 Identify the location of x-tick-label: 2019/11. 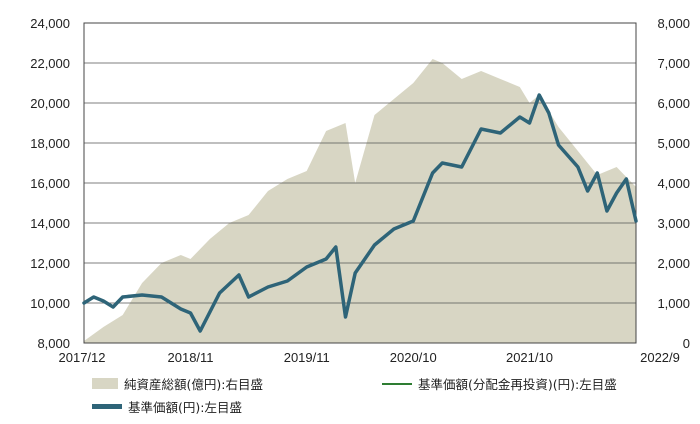
(307, 357).